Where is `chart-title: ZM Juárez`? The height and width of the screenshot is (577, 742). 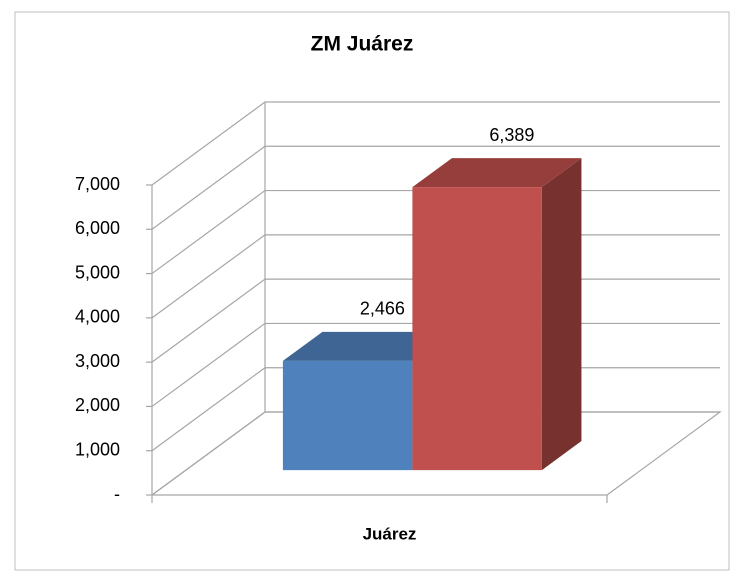
chart-title: ZM Juárez is located at coordinates (362, 44).